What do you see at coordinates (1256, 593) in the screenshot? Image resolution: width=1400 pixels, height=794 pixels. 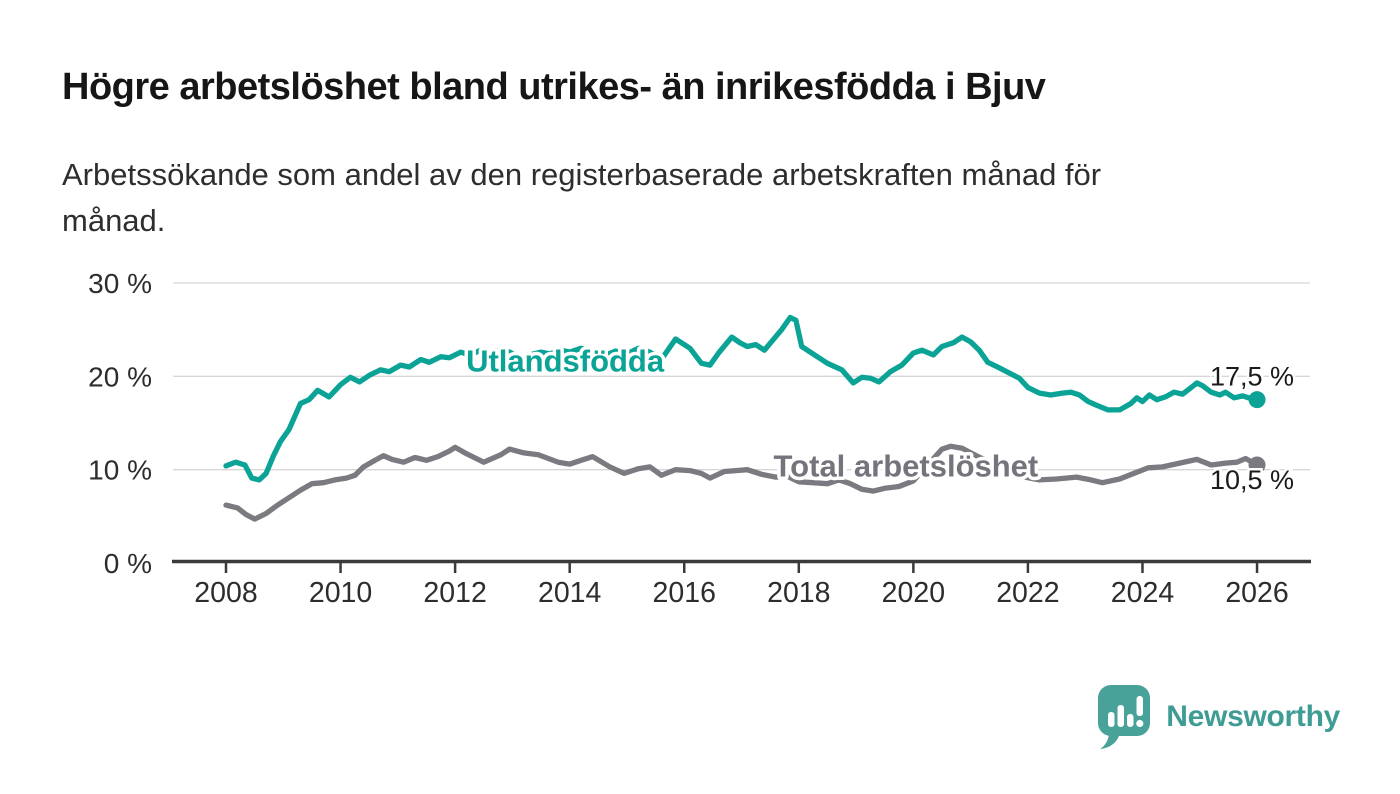 I see `x-tick-label-2026: 2026` at bounding box center [1256, 593].